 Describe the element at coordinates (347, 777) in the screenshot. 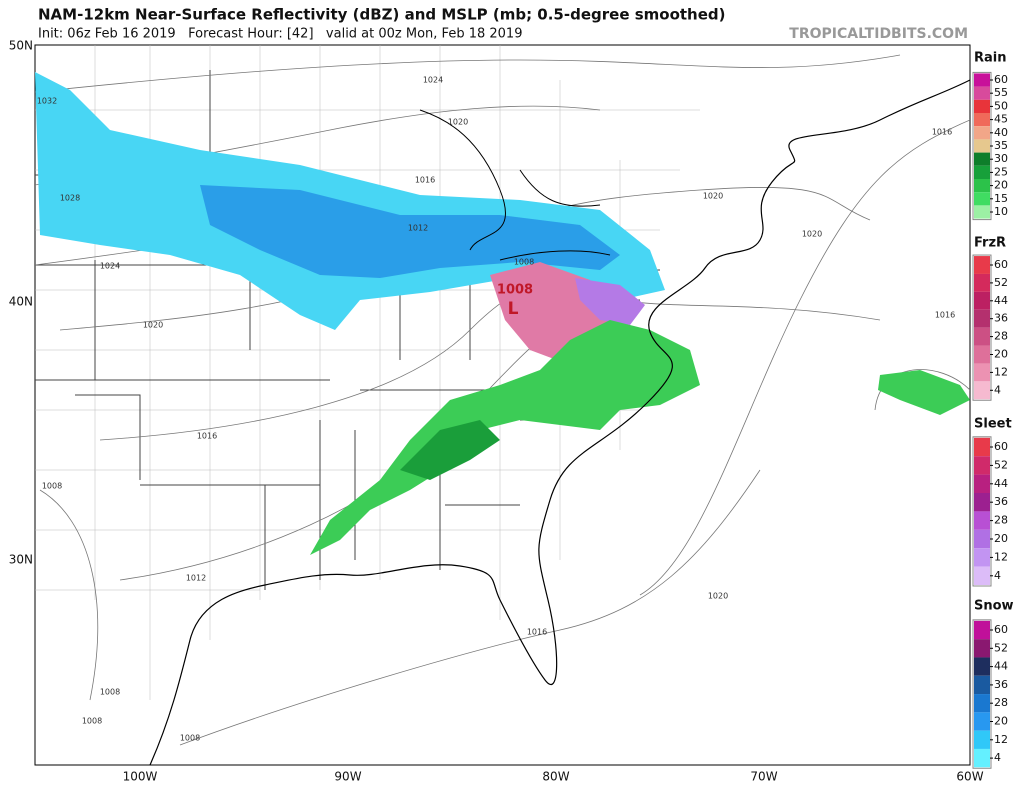

I see `lon-label: 90W` at that location.